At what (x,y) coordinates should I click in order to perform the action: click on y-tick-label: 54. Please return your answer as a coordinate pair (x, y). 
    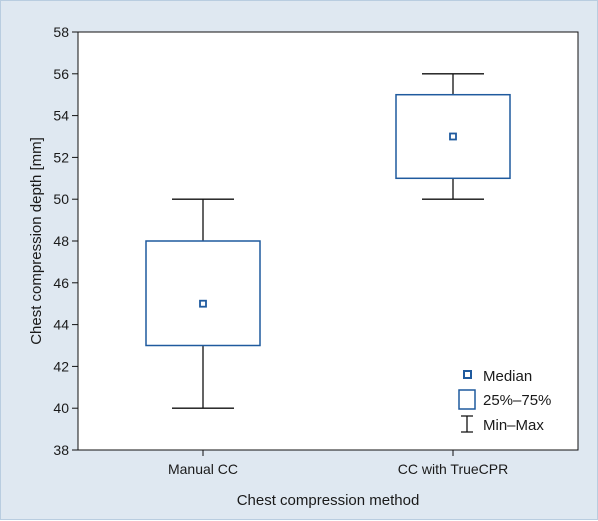
    Looking at the image, I should click on (61, 116).